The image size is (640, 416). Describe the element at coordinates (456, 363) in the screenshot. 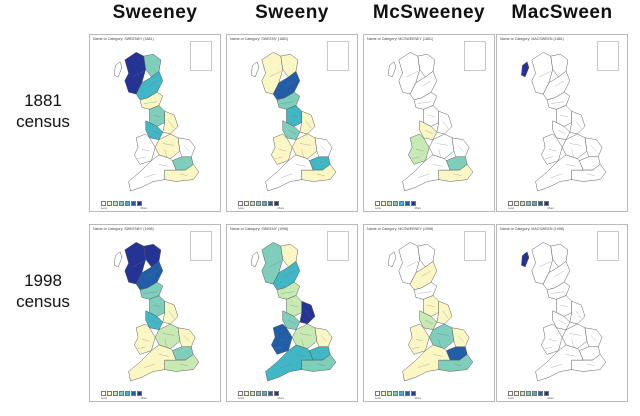

I see `region-south-east` at that location.